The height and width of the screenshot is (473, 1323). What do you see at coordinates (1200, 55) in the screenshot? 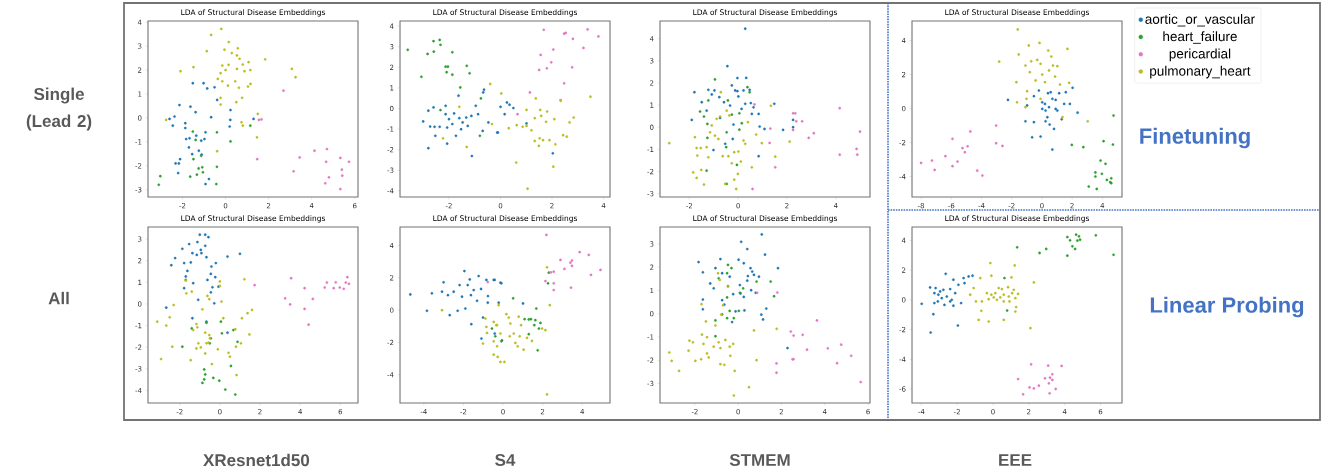
I see `legend-label: pericardial` at bounding box center [1200, 55].